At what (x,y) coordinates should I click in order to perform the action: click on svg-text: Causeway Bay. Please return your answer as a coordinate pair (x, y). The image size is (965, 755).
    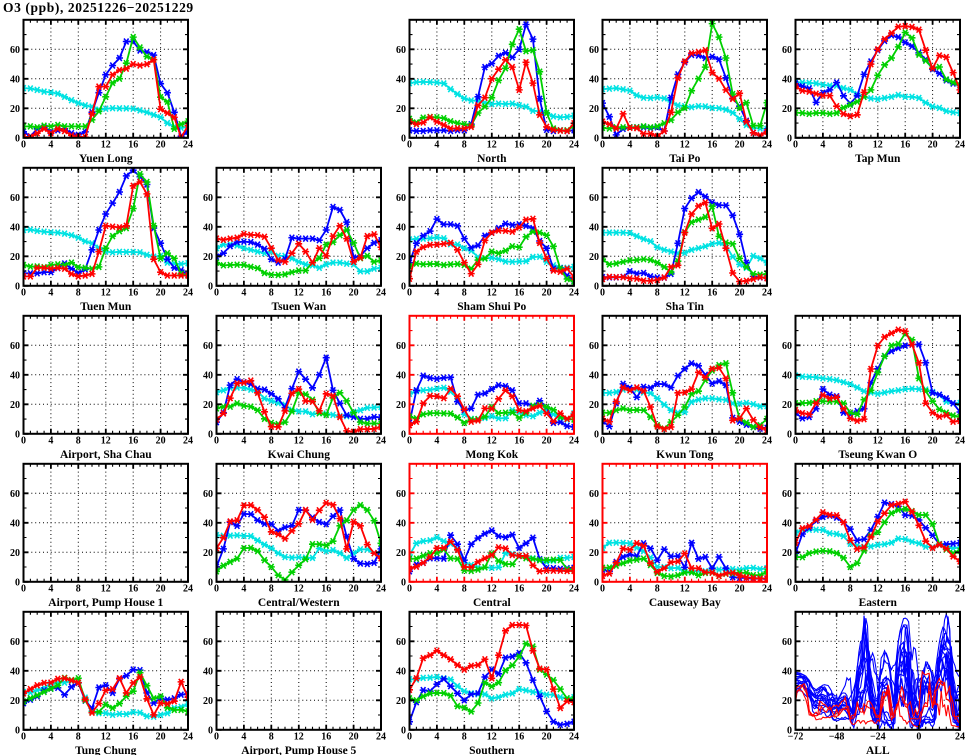
    Looking at the image, I should click on (685, 603).